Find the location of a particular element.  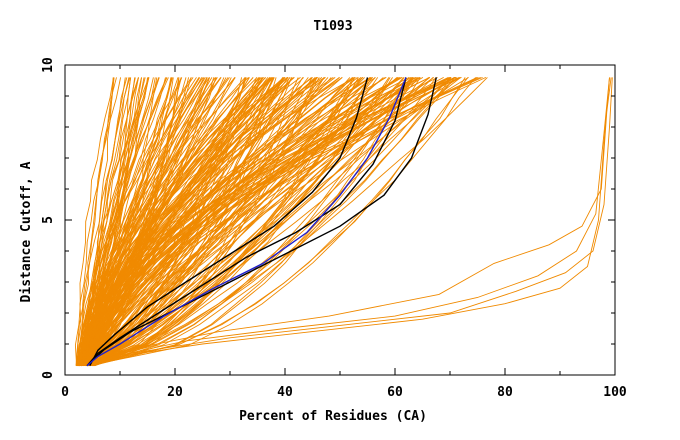

x-axis-label: Percent of Residues (CA) is located at coordinates (333, 416).